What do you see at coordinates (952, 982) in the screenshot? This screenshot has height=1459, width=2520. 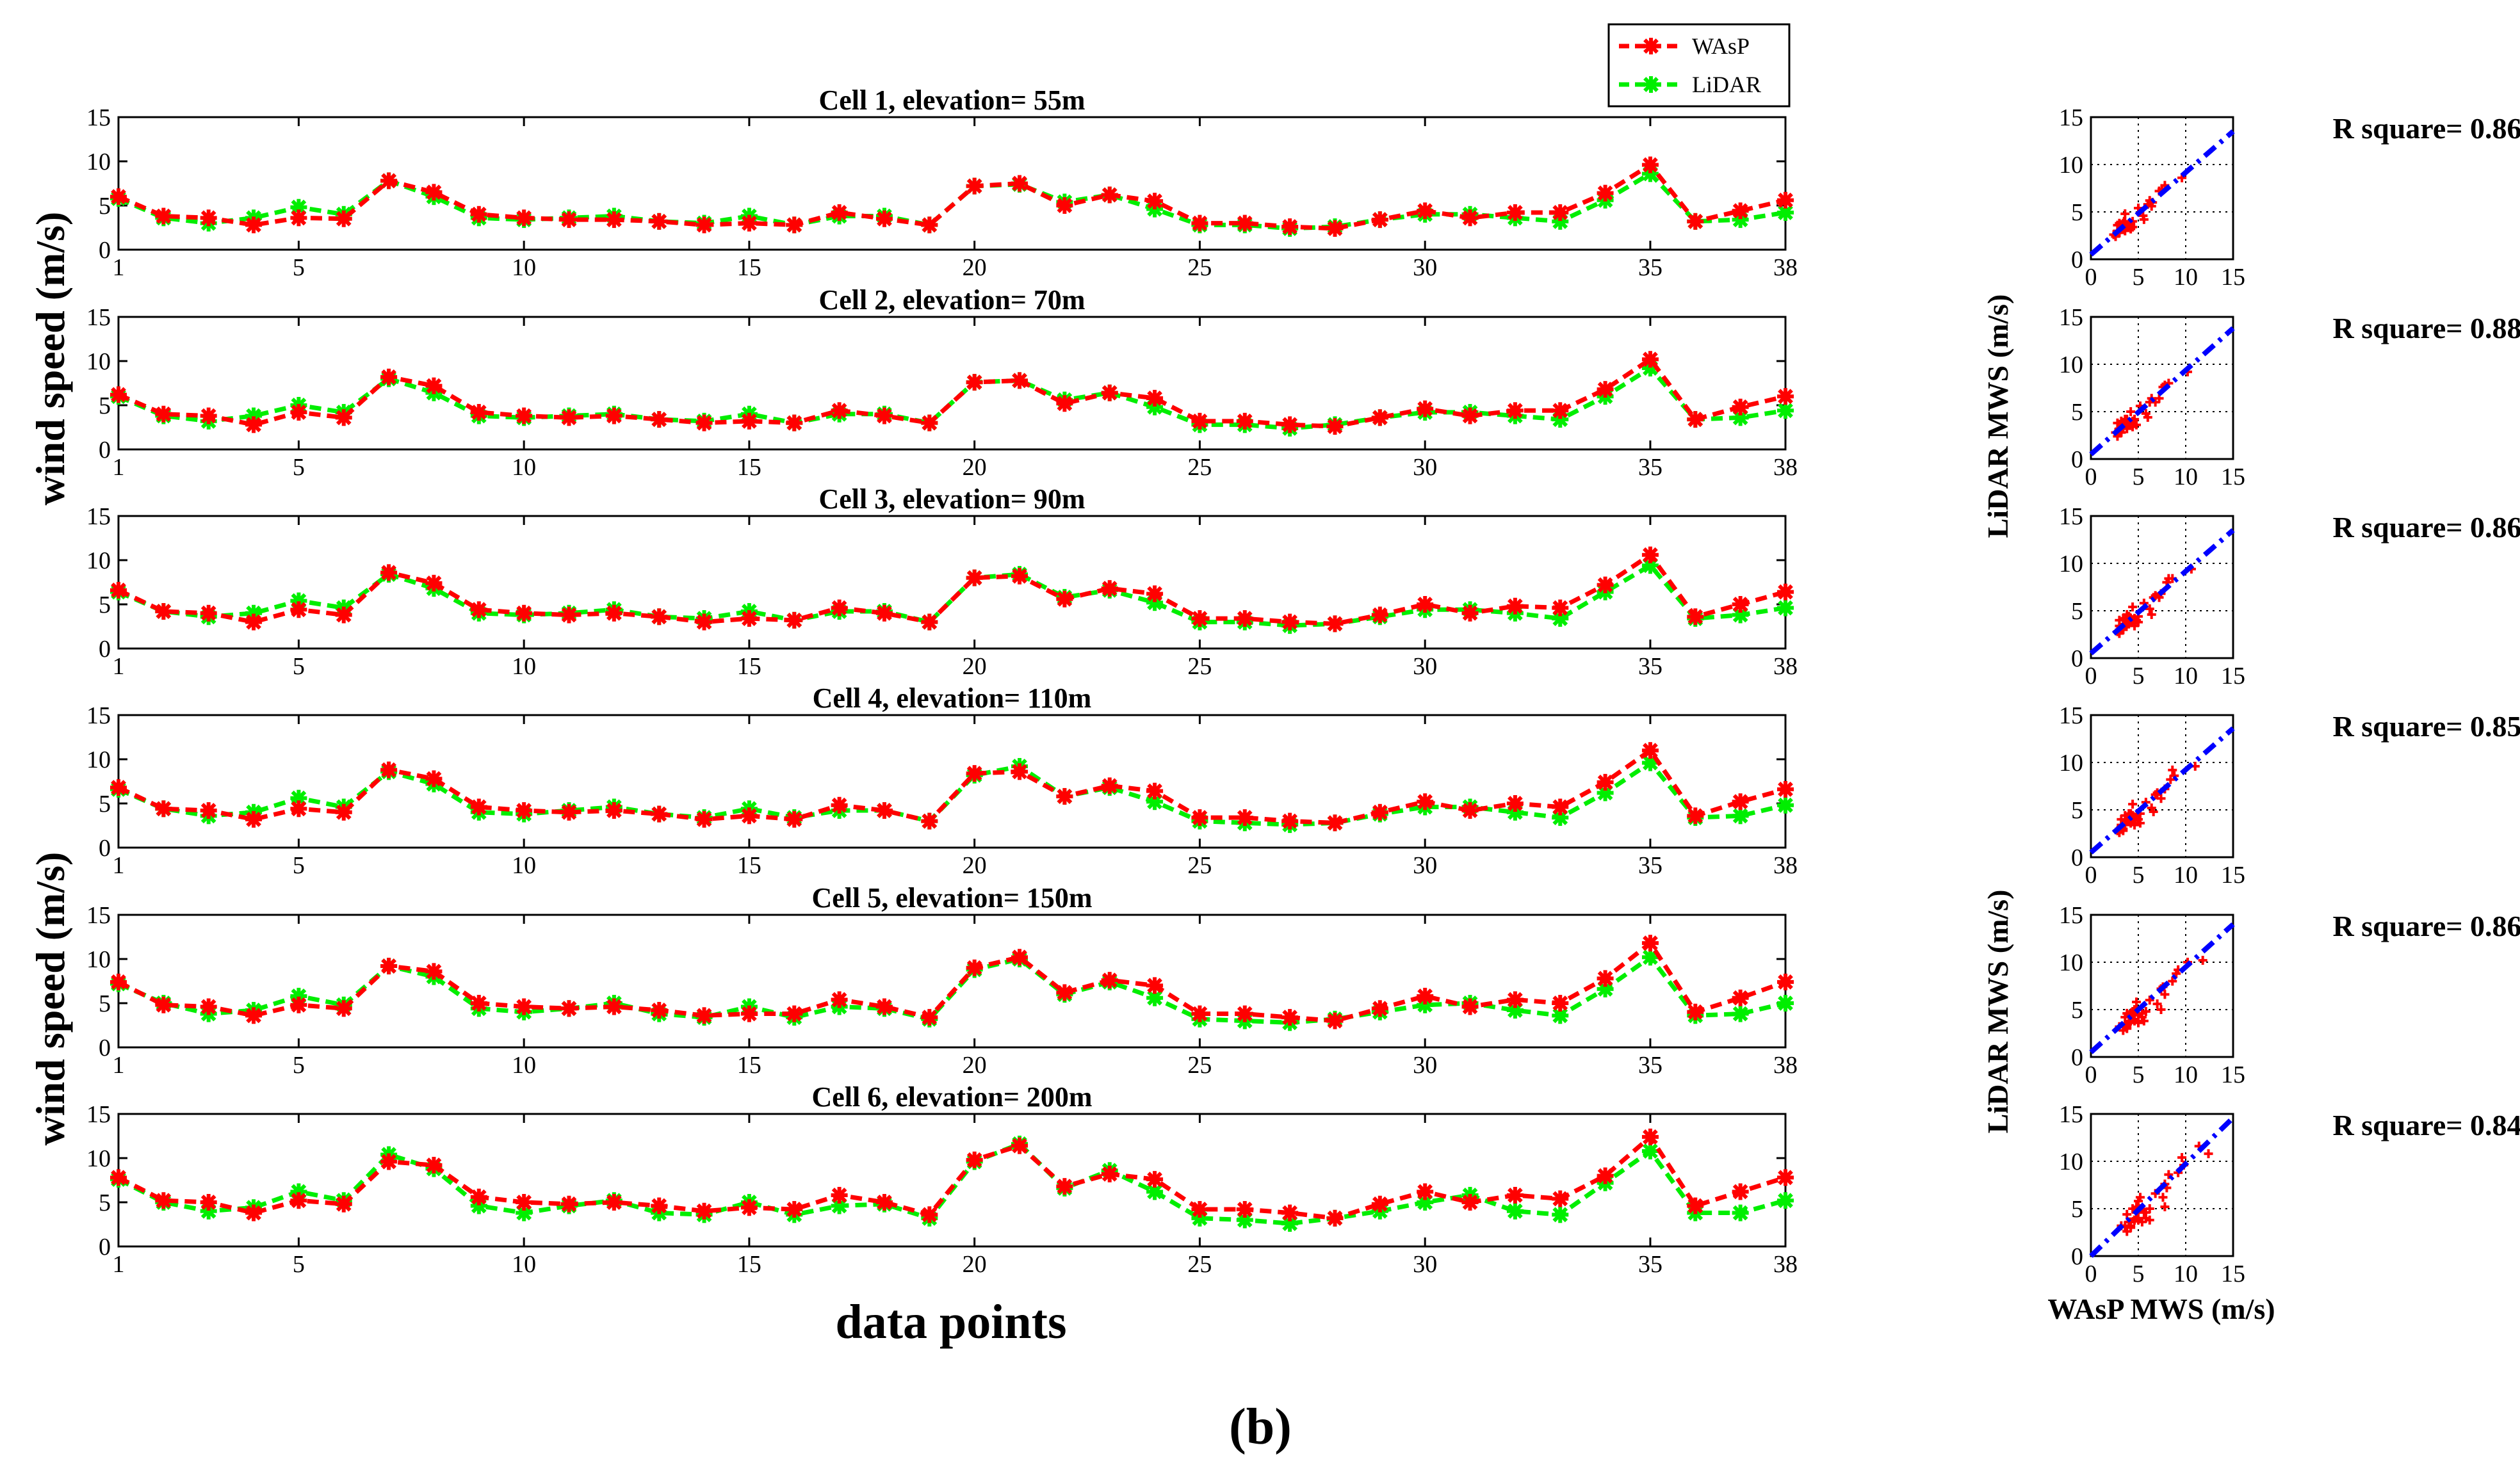 I see `series-line-wasp` at bounding box center [952, 982].